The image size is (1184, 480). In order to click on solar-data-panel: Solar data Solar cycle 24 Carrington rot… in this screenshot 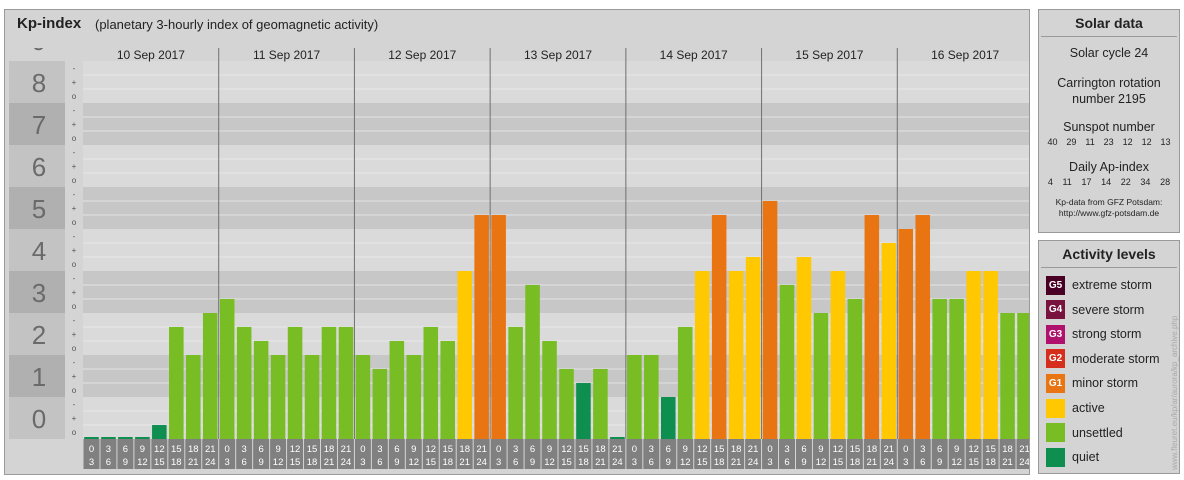, I will do `click(1109, 121)`.